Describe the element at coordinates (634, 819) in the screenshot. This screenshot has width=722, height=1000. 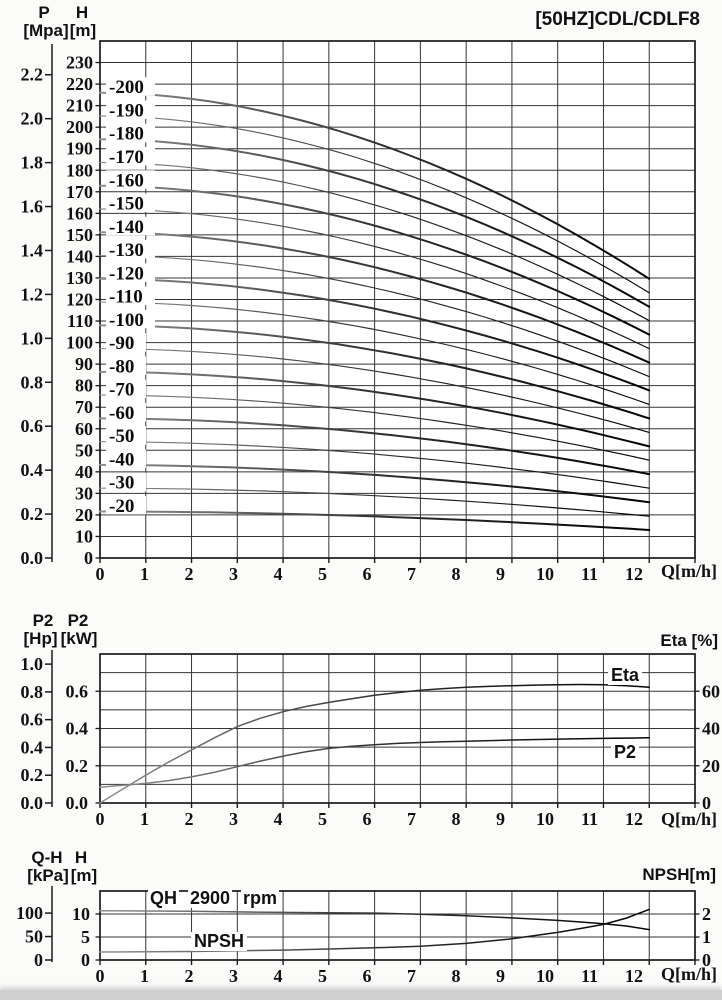
I see `x-tick-label-2: 12` at that location.